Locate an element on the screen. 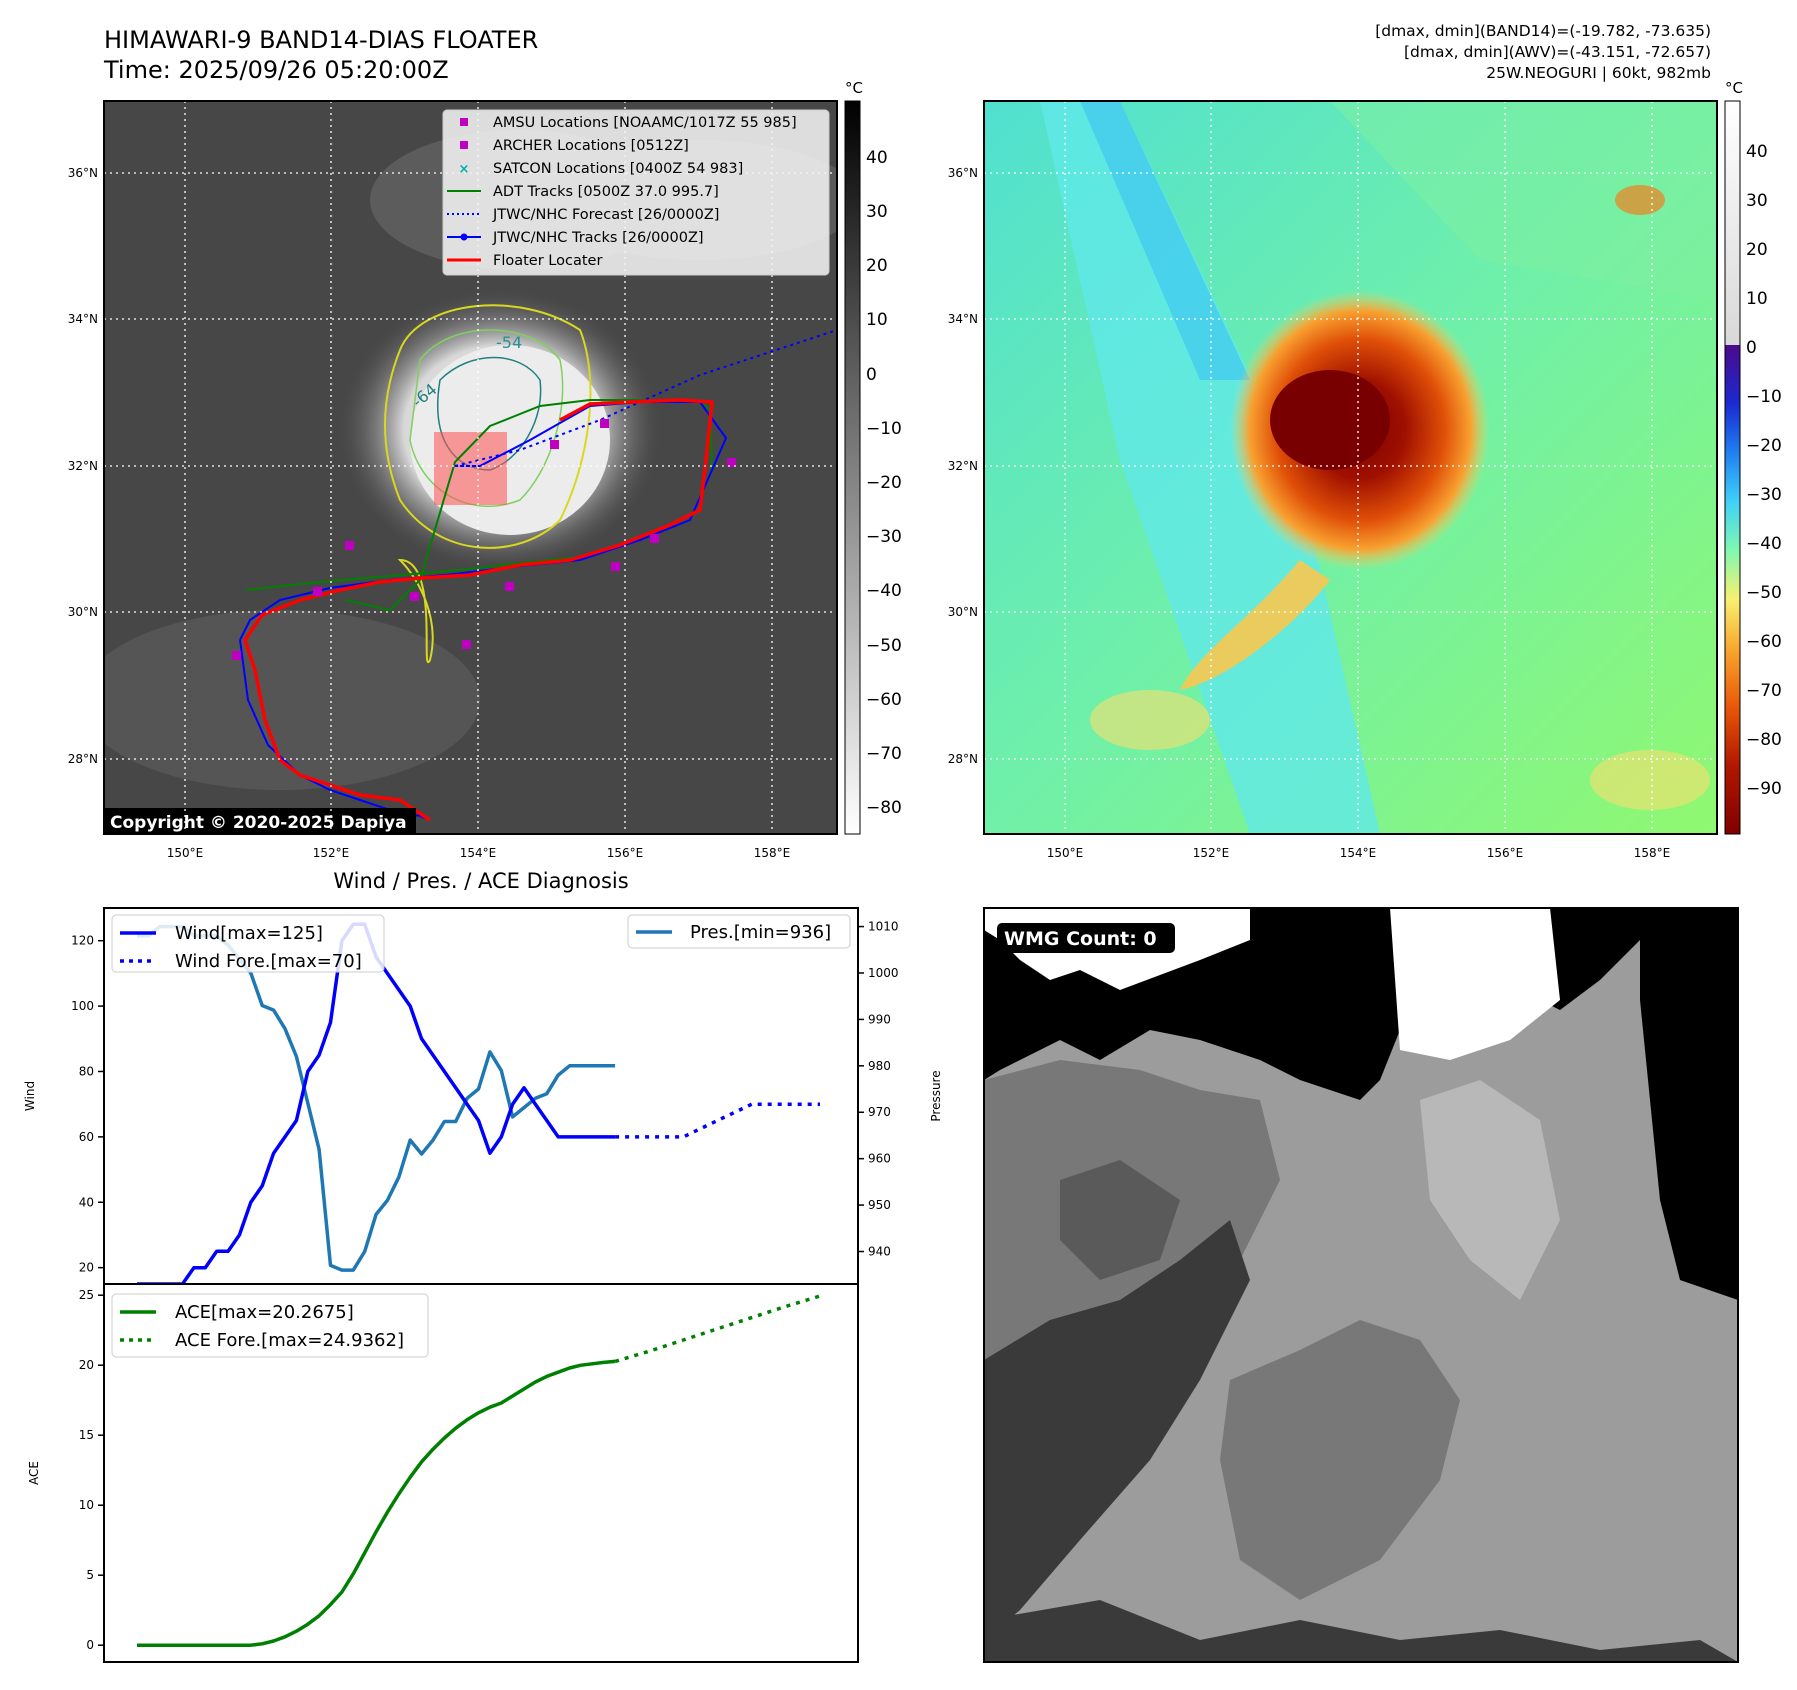  ir-lat-tick-36: 36°N is located at coordinates (83, 173).